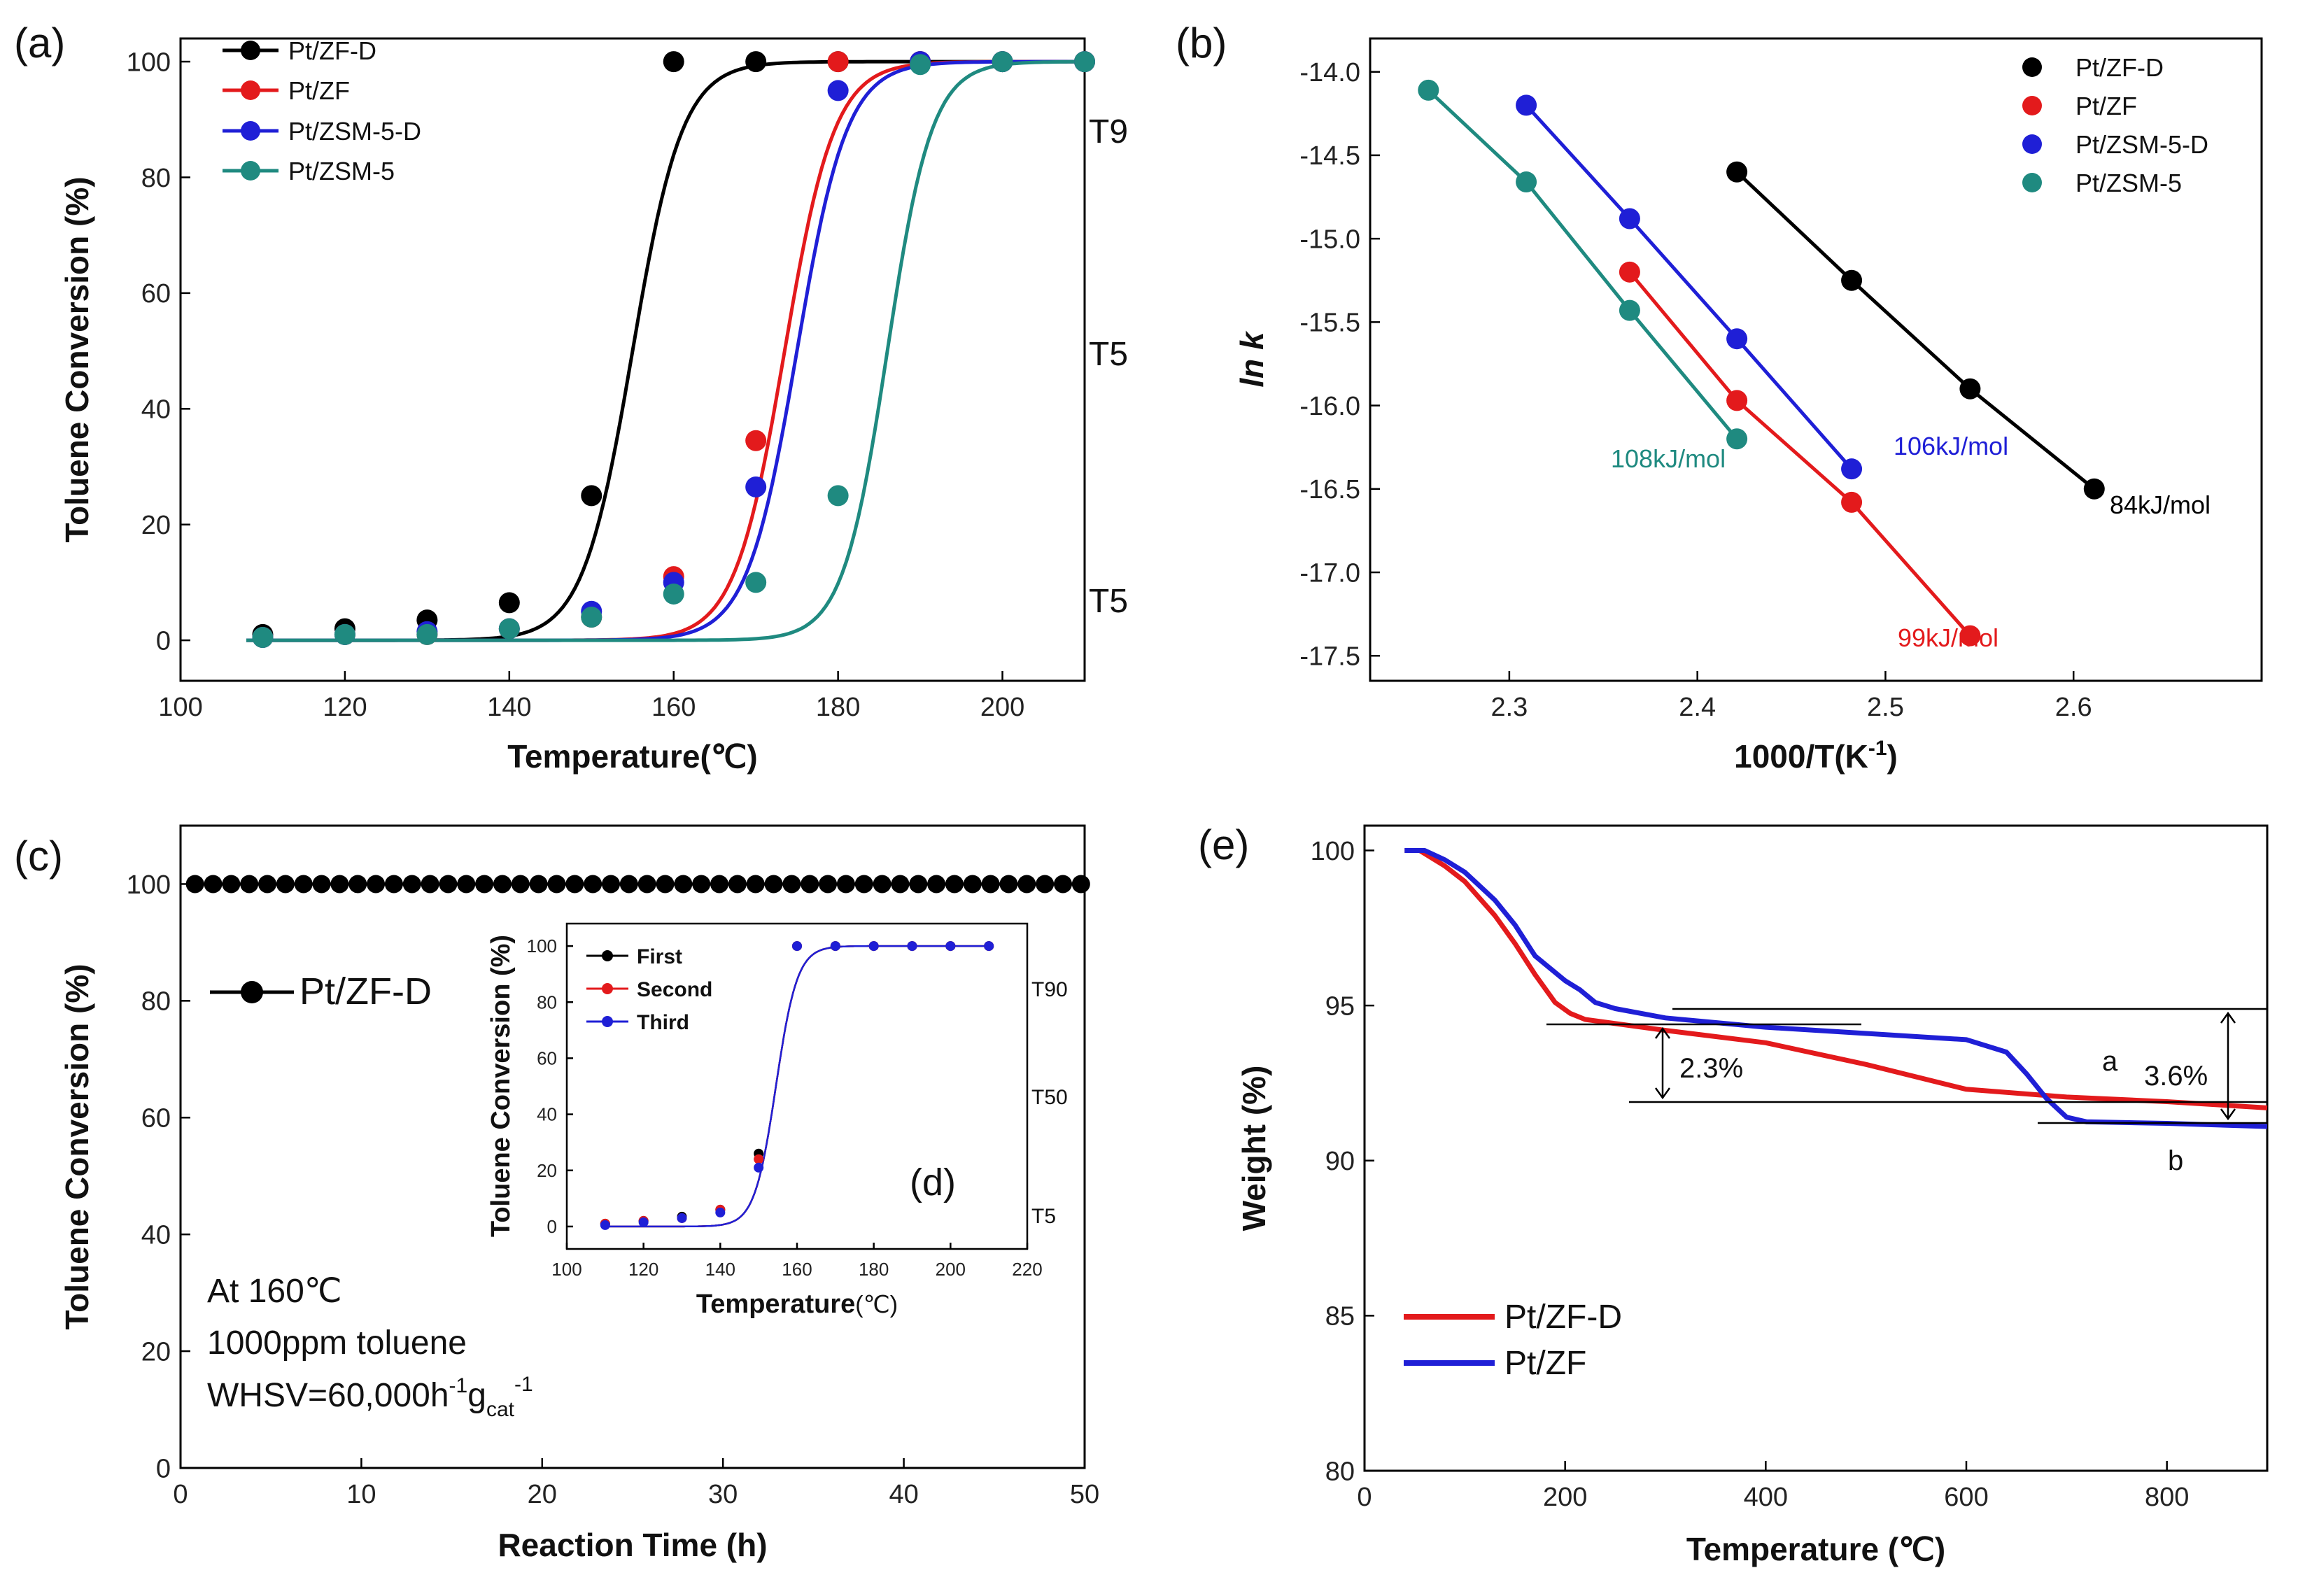 The image size is (2298, 1596). Describe the element at coordinates (874, 1269) in the screenshot. I see `x-tick-label: 180` at that location.